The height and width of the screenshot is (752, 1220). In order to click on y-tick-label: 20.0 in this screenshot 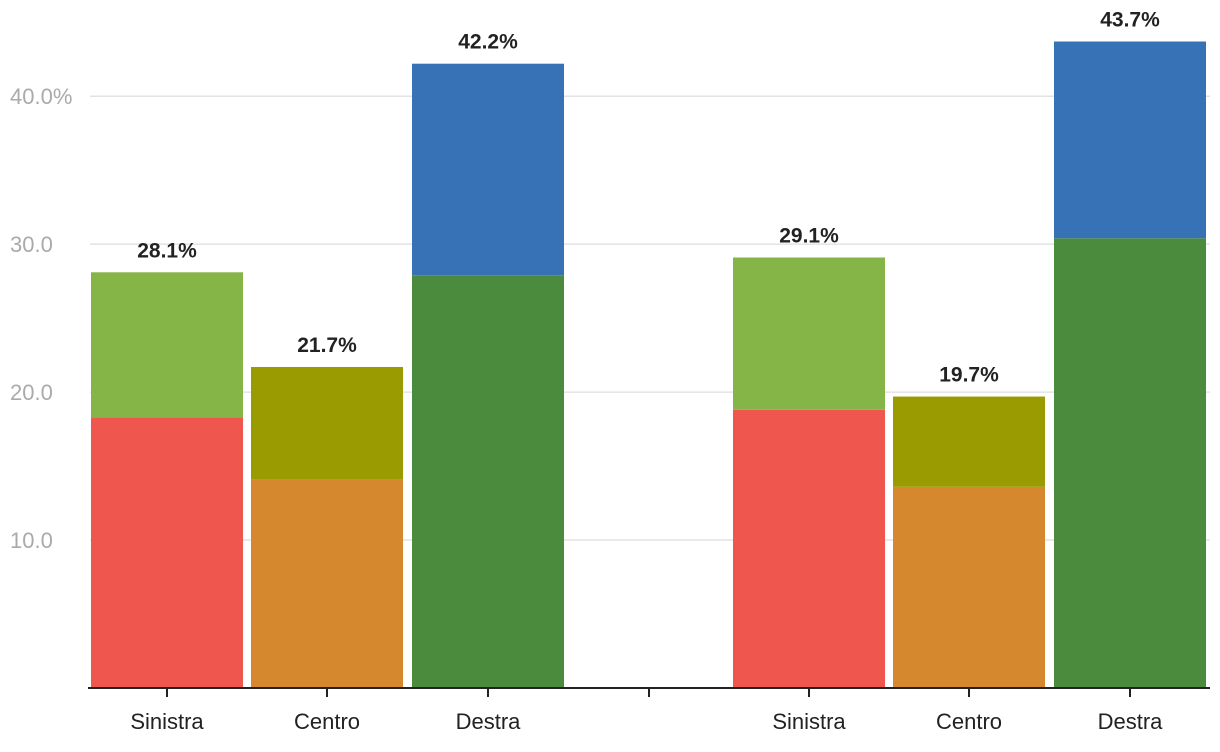, I will do `click(31, 392)`.